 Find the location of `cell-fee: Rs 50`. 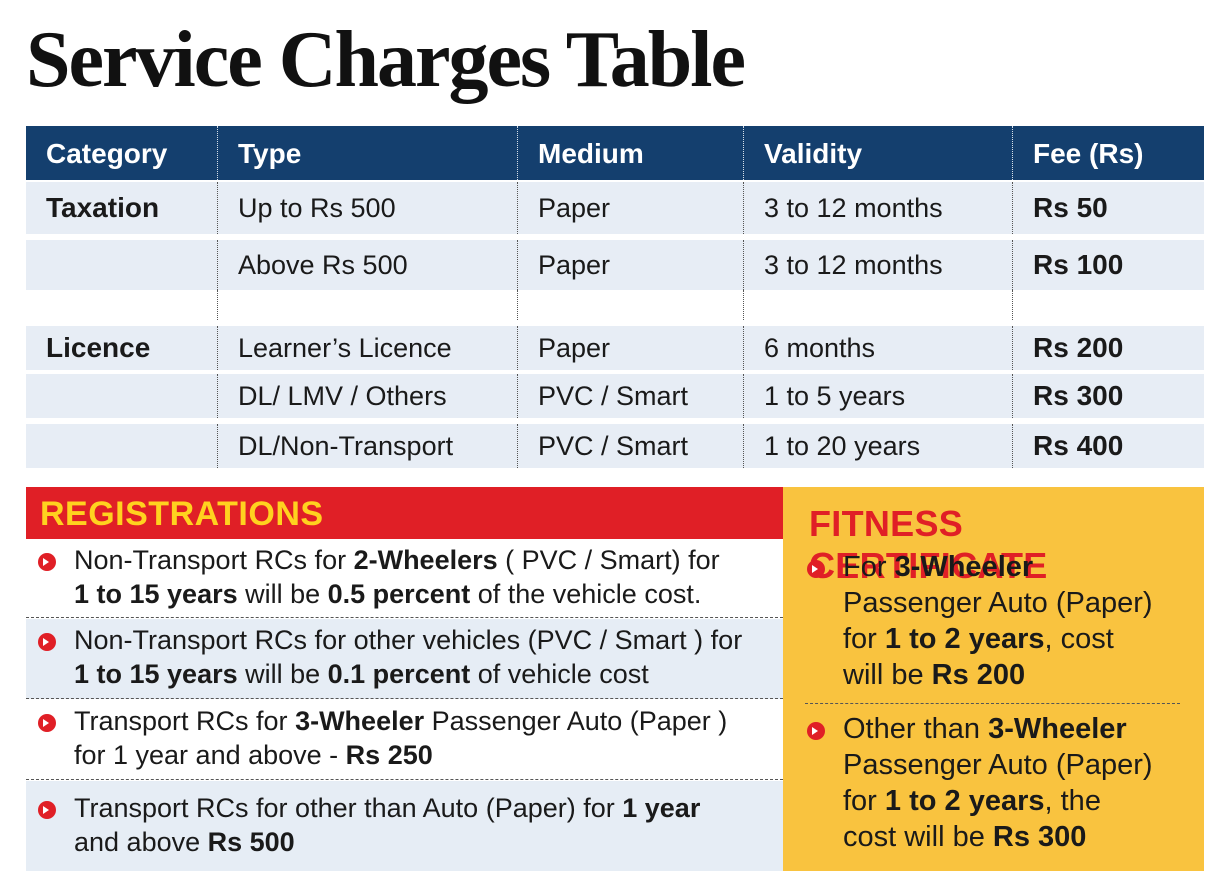

cell-fee: Rs 50 is located at coordinates (1108, 208).